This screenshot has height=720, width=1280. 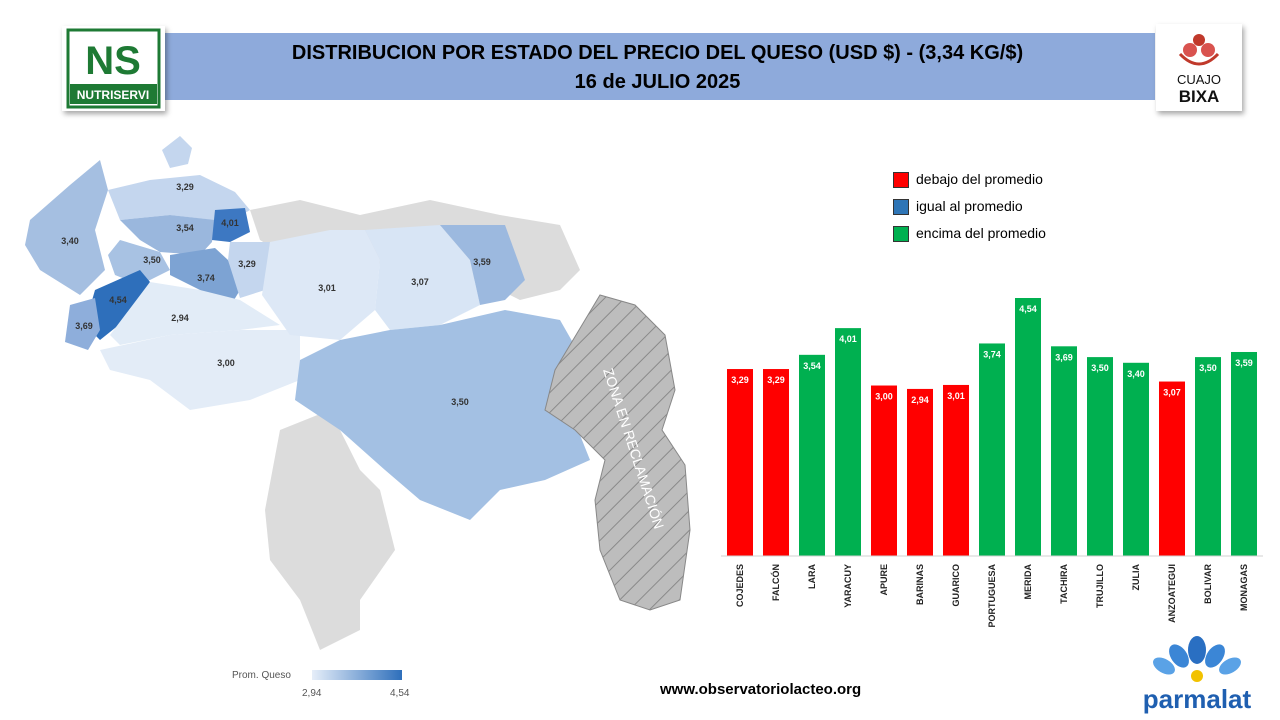 What do you see at coordinates (152, 260) in the screenshot?
I see `map-label-trujillo: 3,50` at bounding box center [152, 260].